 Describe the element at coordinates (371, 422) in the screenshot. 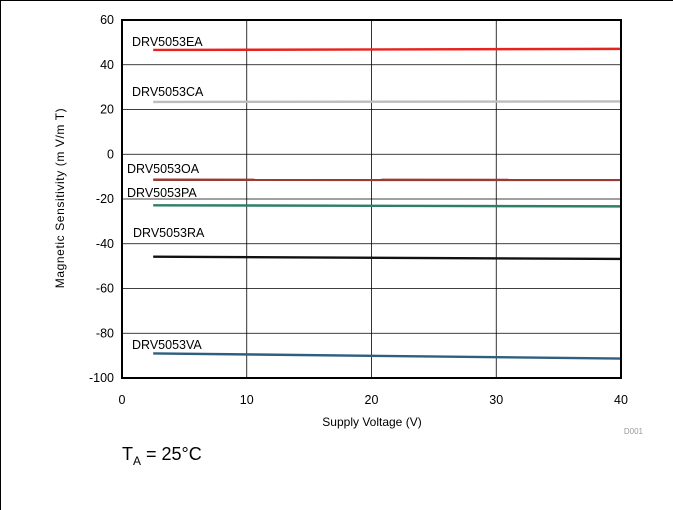

I see `x-axis-title: Supply Voltage (V)` at that location.